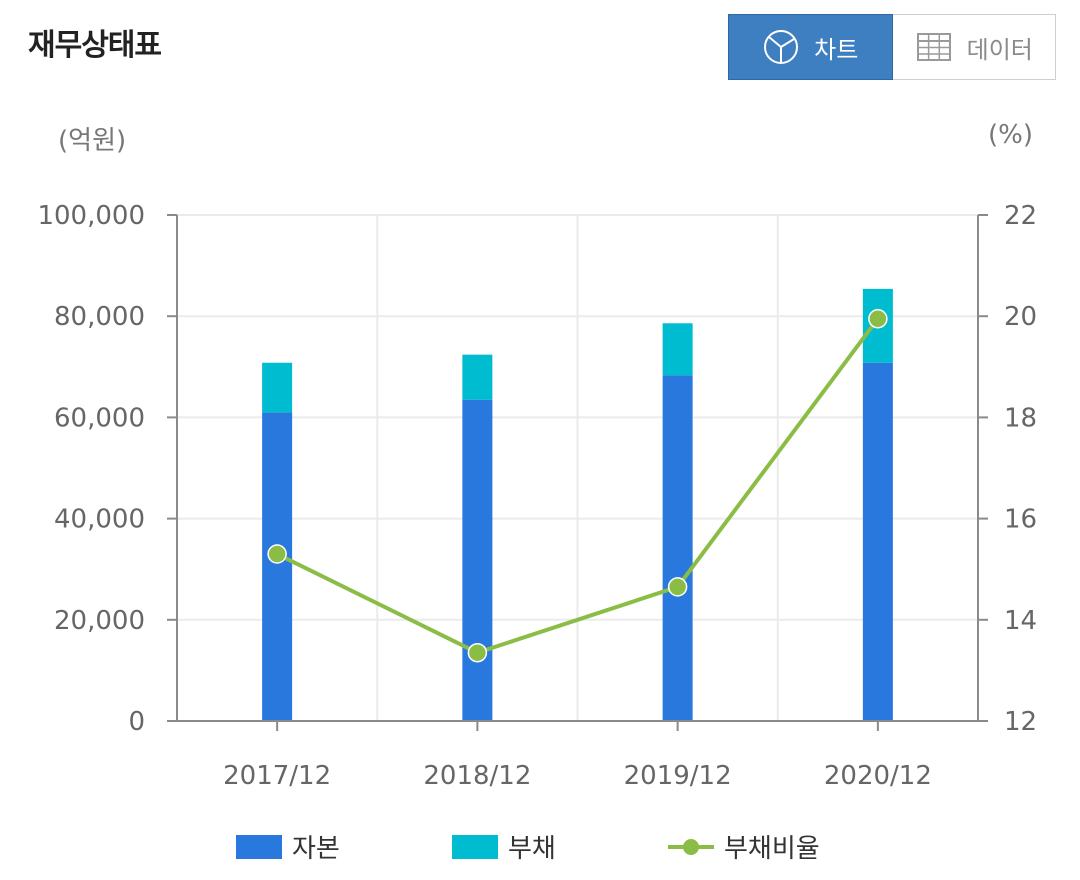  I want to click on x-axis-tick-label: 2020/12, so click(878, 776).